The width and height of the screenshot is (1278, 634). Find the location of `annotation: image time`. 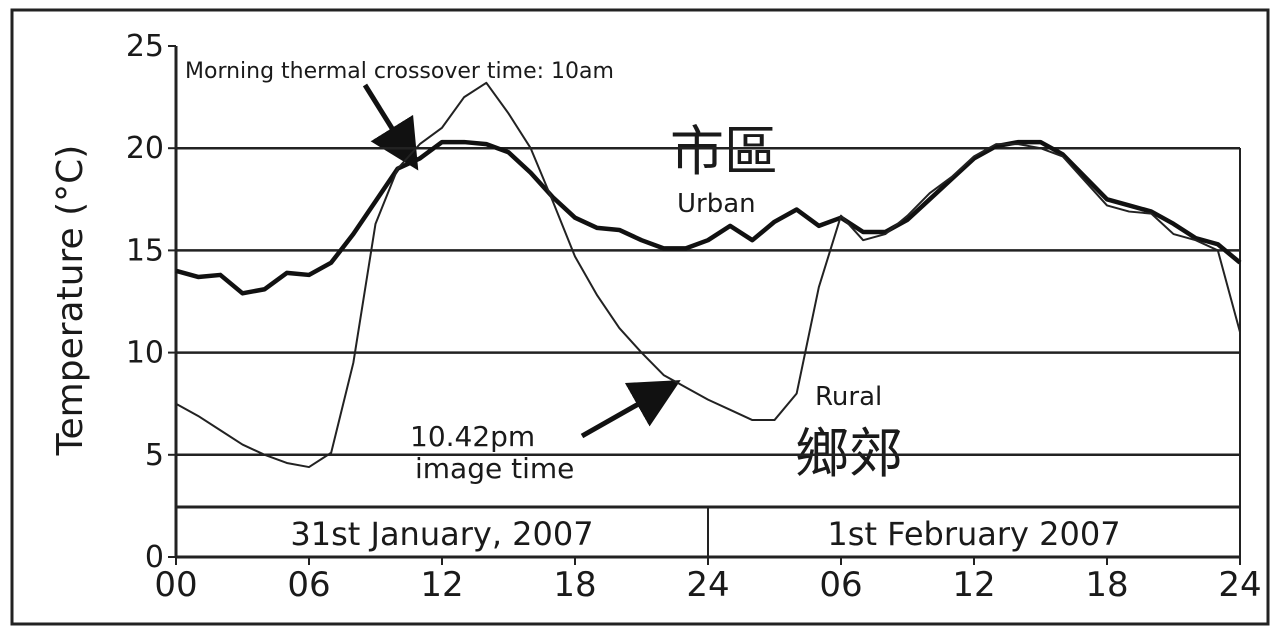

annotation: image time is located at coordinates (494, 468).